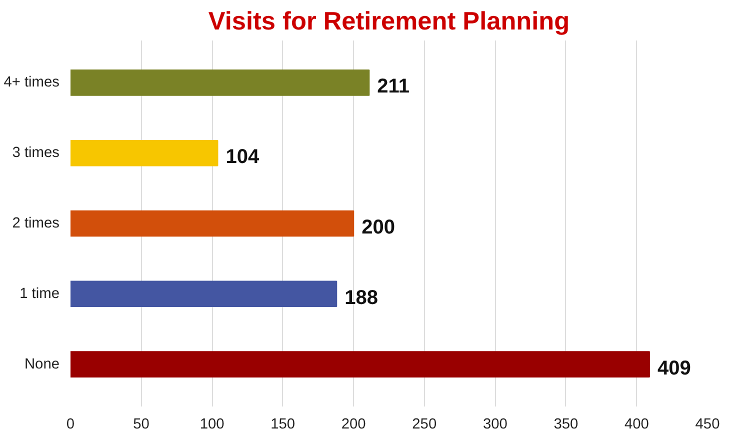  What do you see at coordinates (636, 423) in the screenshot?
I see `x-tick-label: 400` at bounding box center [636, 423].